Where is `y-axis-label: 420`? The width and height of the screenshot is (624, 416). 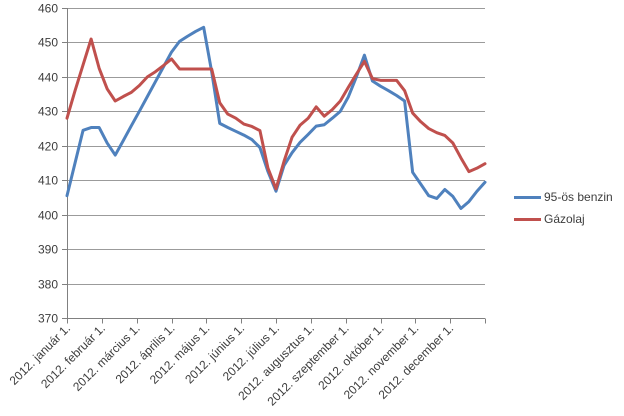 y-axis-label: 420 is located at coordinates (48, 147).